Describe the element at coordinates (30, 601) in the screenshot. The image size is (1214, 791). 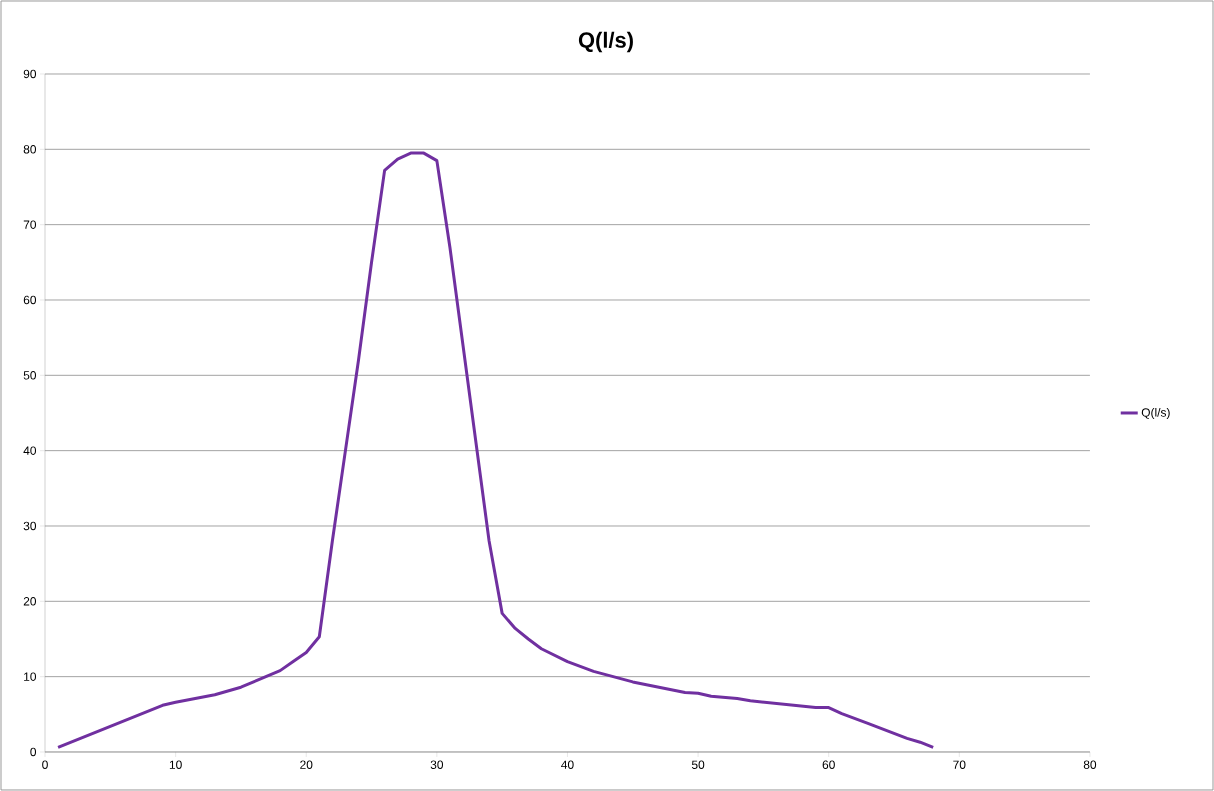
I see `y-tick-label: 20` at that location.